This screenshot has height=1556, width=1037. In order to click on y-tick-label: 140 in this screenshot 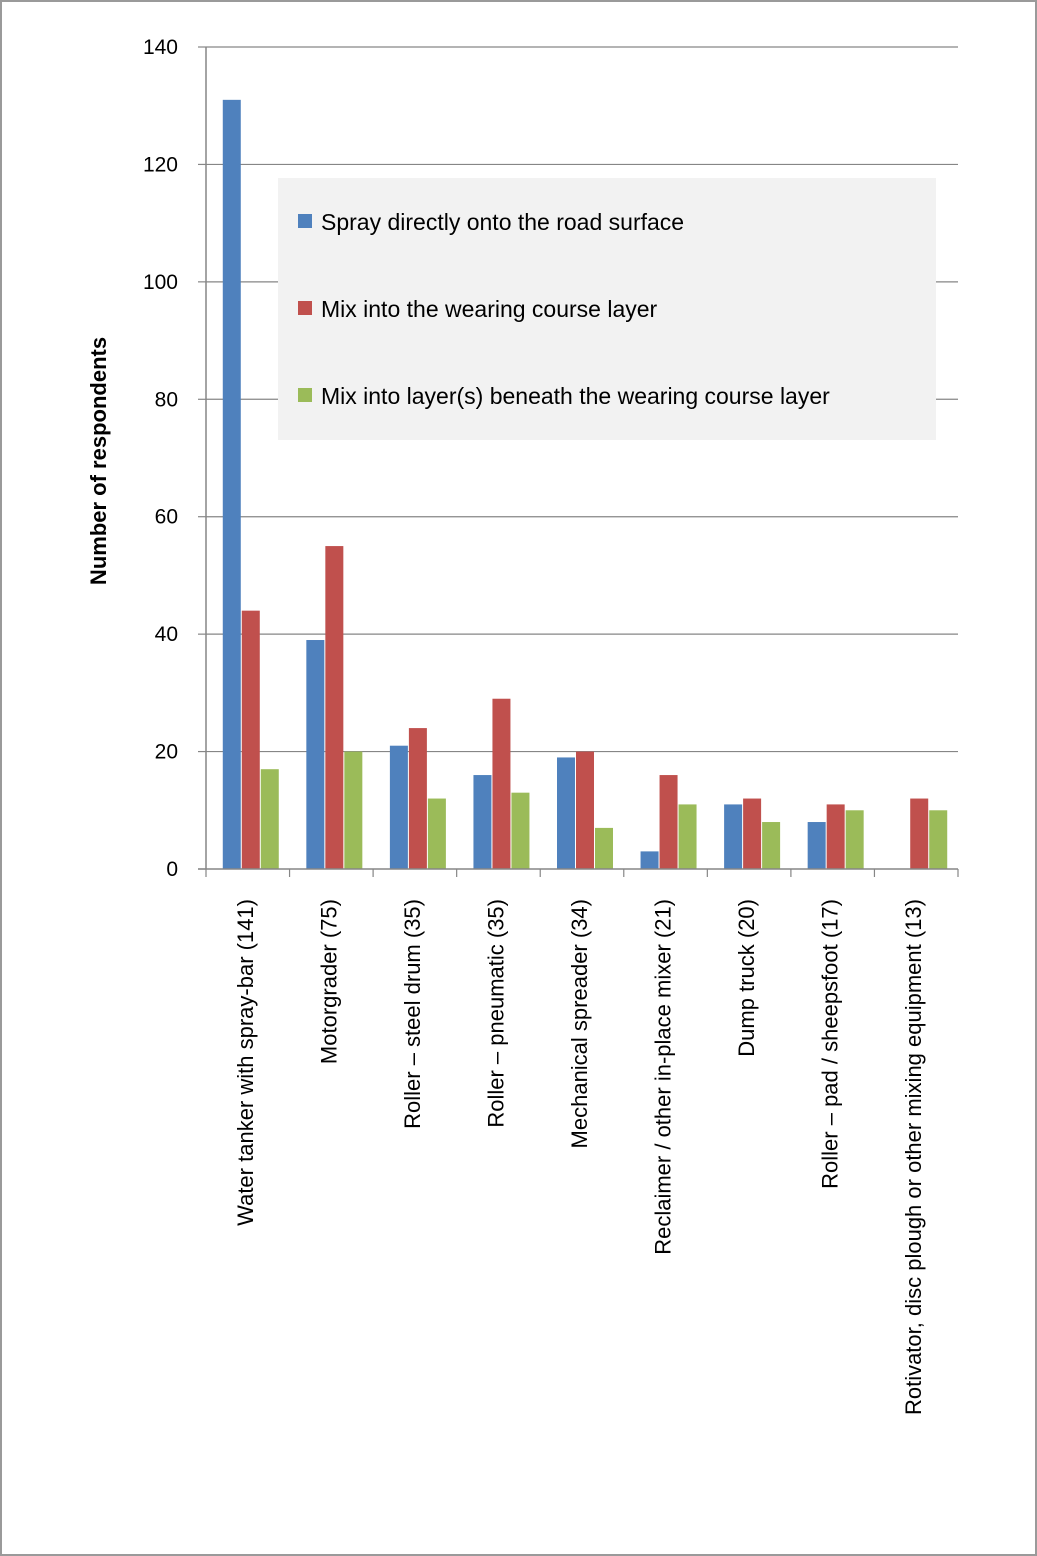, I will do `click(160, 47)`.